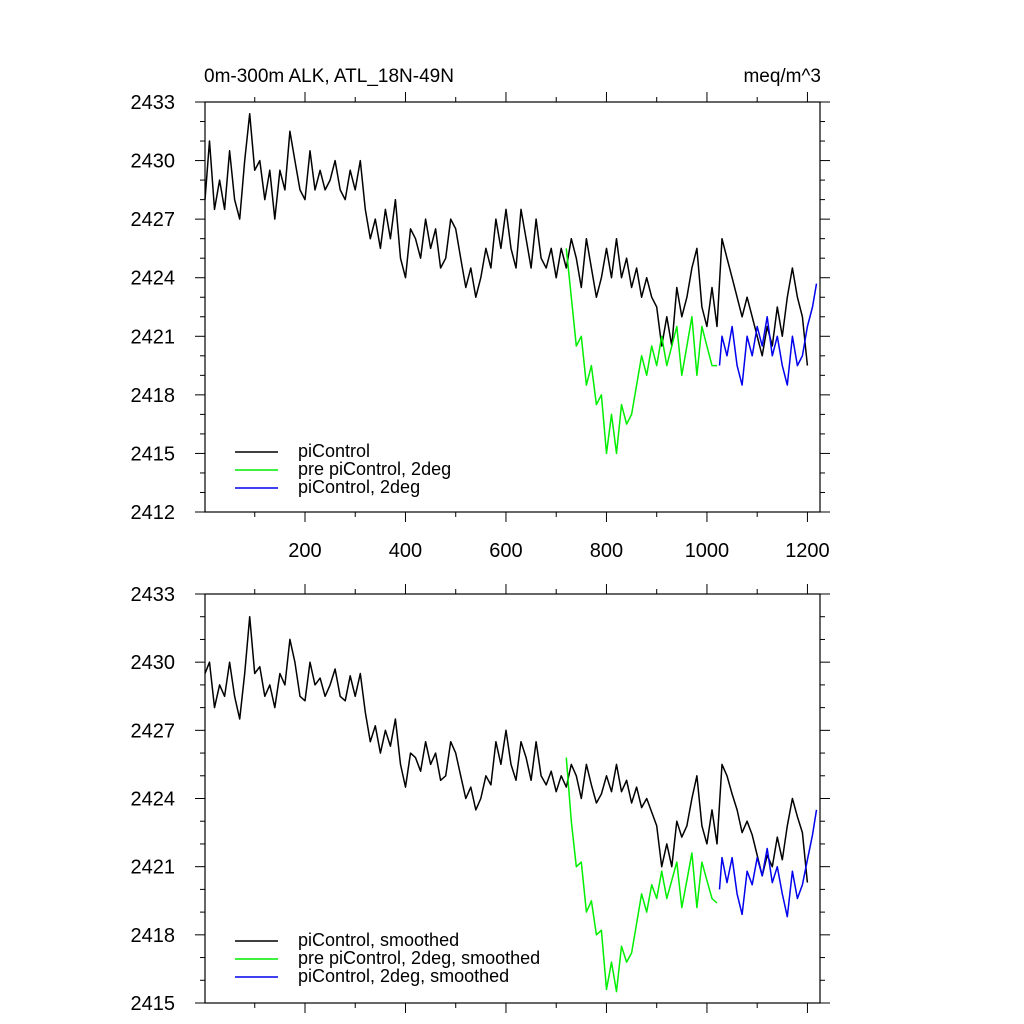 This screenshot has width=1024, height=1024. I want to click on units-label: meq/m^3, so click(782, 76).